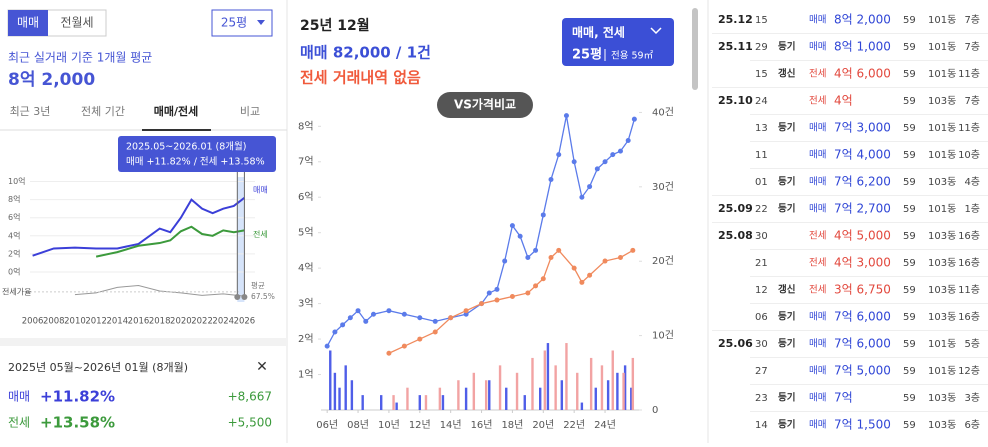 Image resolution: width=988 pixels, height=447 pixels. What do you see at coordinates (862, 425) in the screenshot?
I see `row-price: 7억 1,500` at bounding box center [862, 425].